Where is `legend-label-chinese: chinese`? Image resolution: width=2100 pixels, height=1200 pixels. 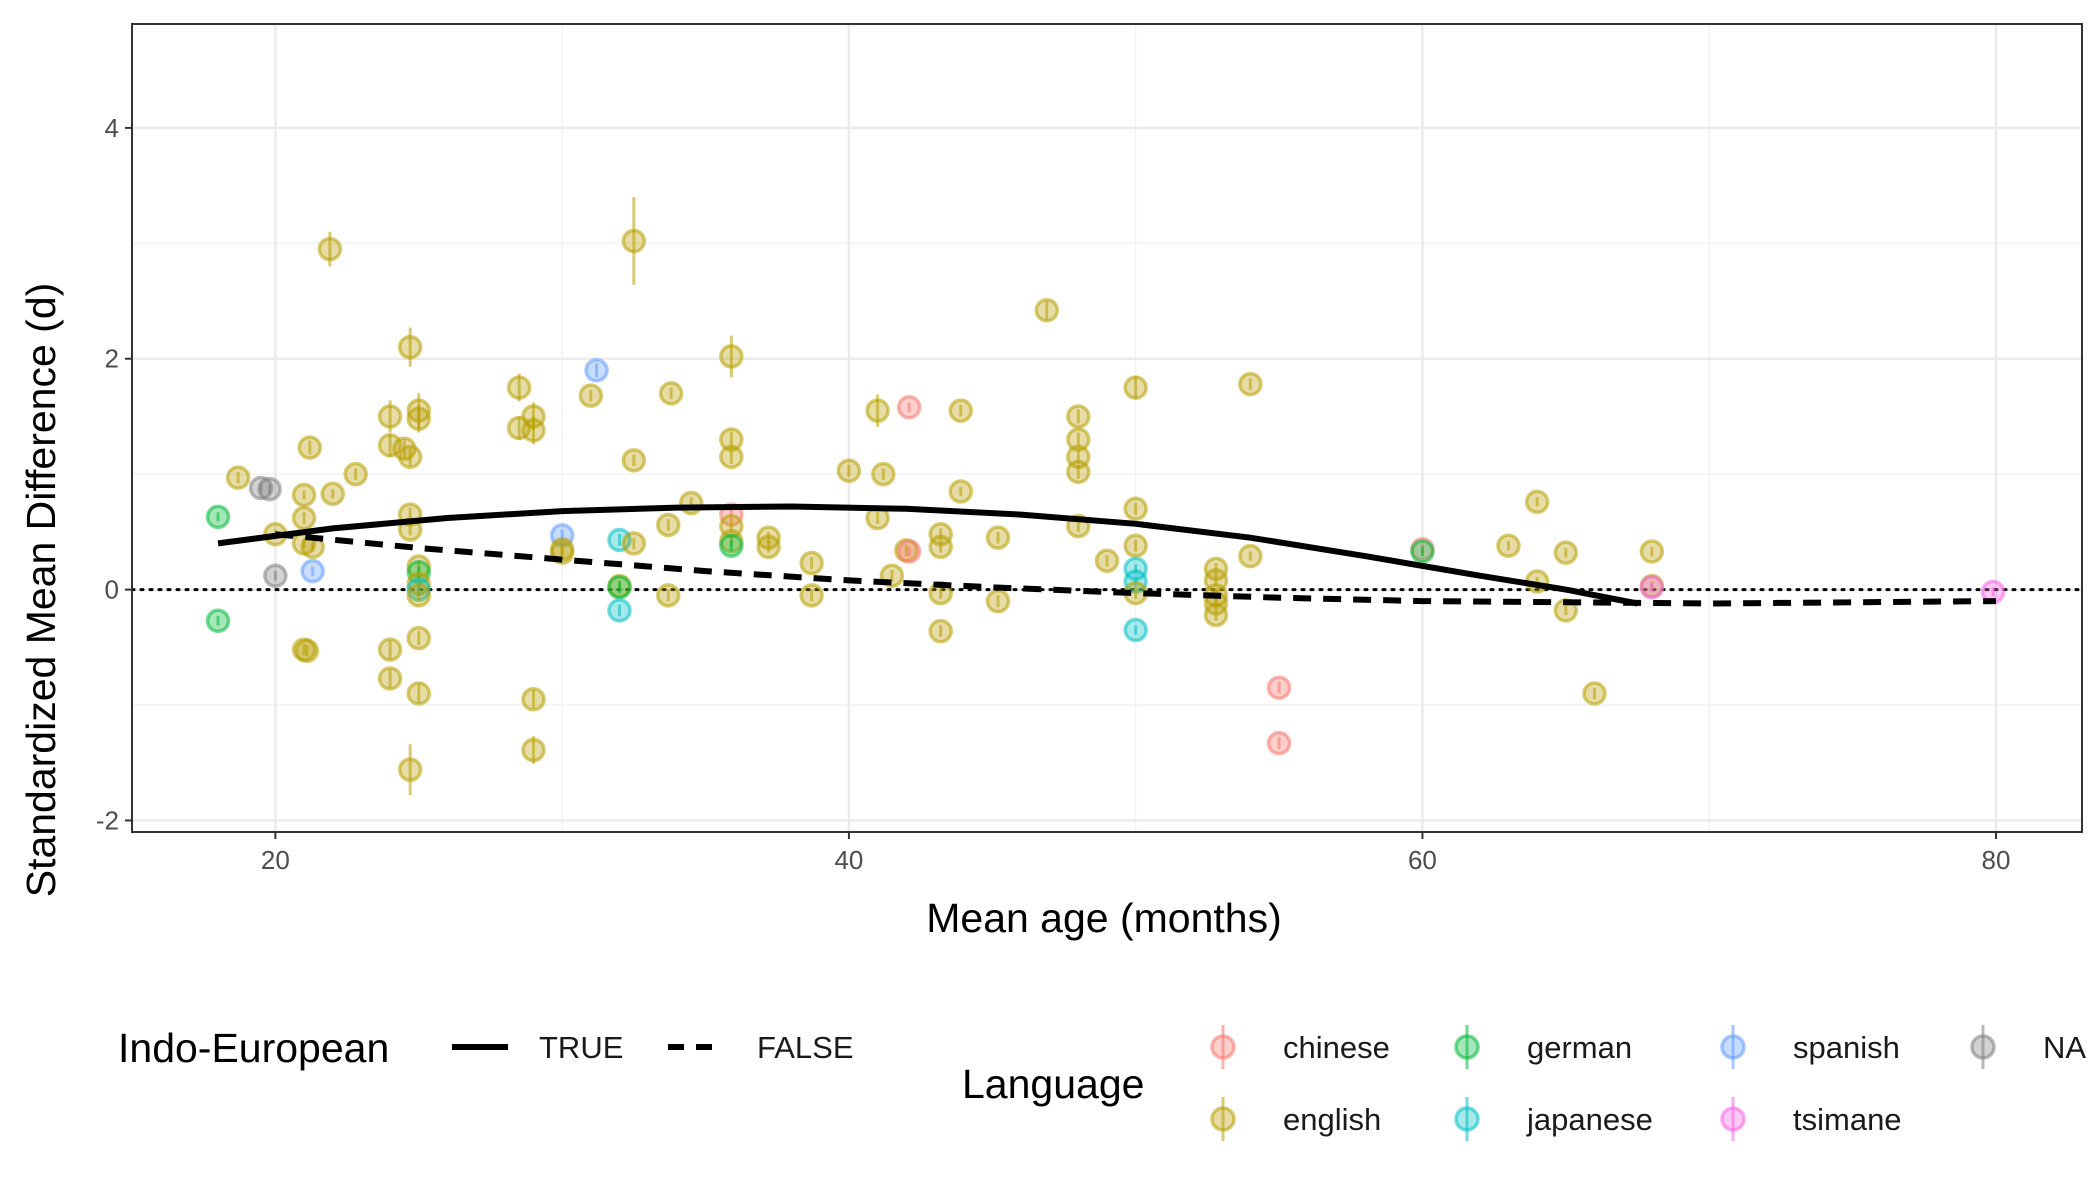 legend-label-chinese: chinese is located at coordinates (1336, 1047).